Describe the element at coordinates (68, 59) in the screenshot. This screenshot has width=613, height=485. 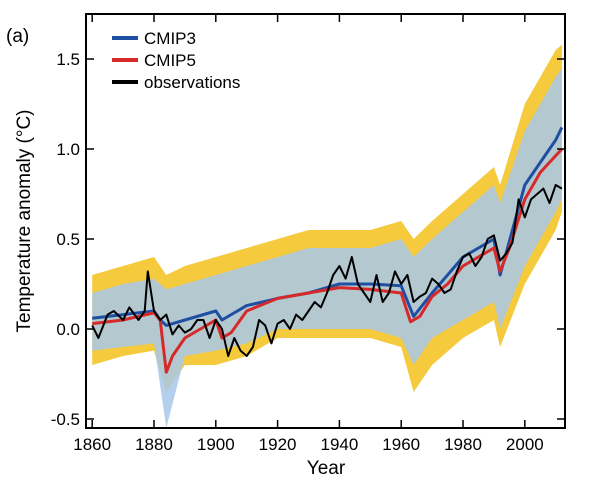
I see `y-tick-label-1.5: 1.5` at that location.